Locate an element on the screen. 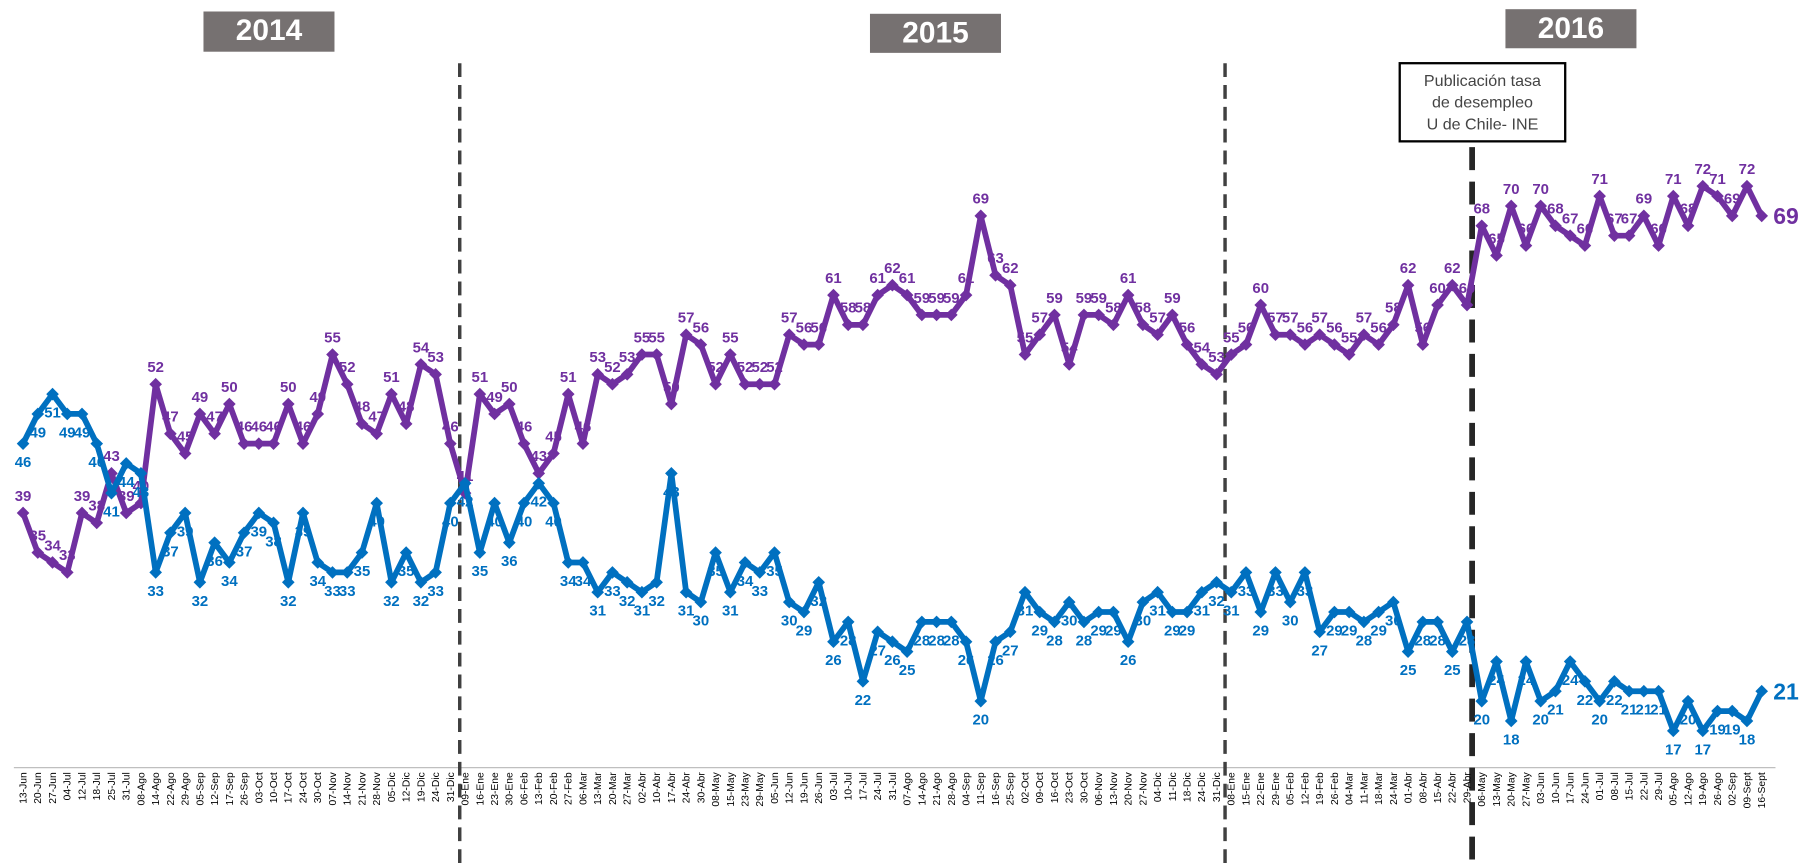  x-tick-label: 28-Ago is located at coordinates (952, 789).